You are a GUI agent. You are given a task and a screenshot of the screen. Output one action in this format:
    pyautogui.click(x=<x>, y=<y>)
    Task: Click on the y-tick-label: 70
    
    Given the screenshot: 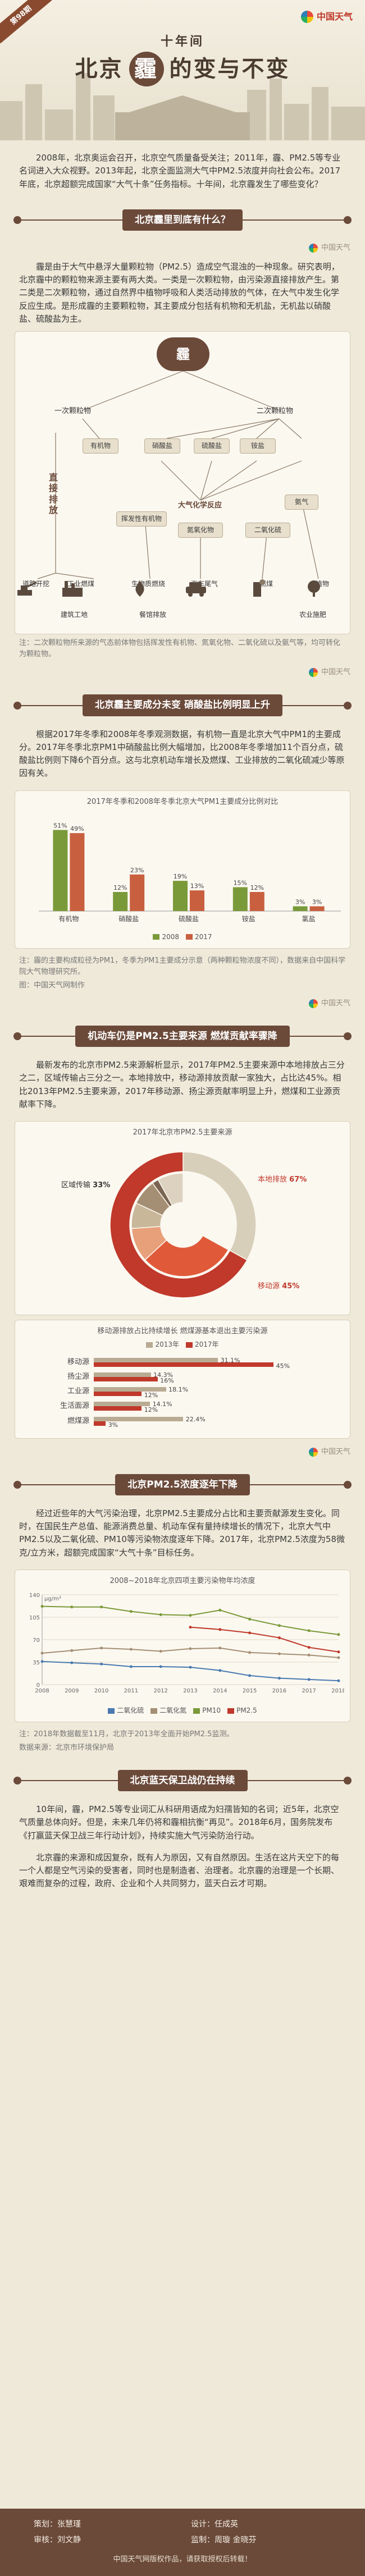 What is the action you would take?
    pyautogui.click(x=36, y=1640)
    